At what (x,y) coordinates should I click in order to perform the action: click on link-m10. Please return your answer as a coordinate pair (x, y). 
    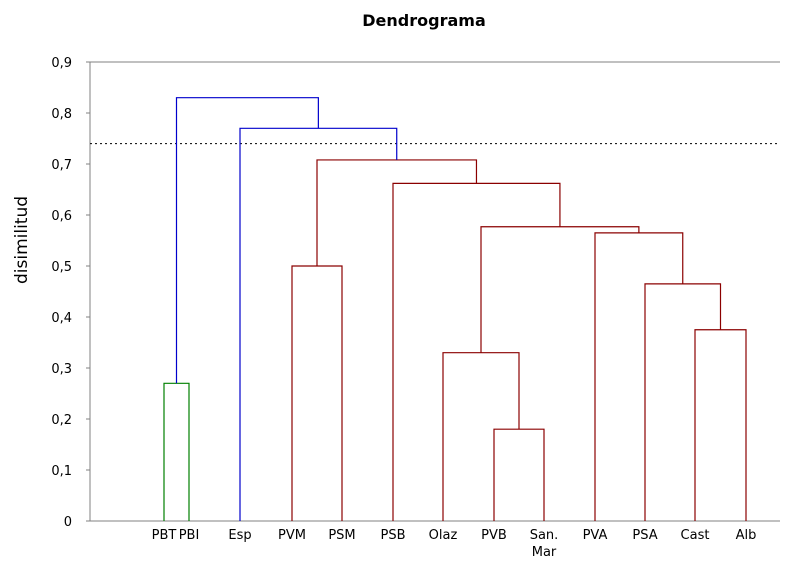
    Looking at the image, I should click on (318, 324).